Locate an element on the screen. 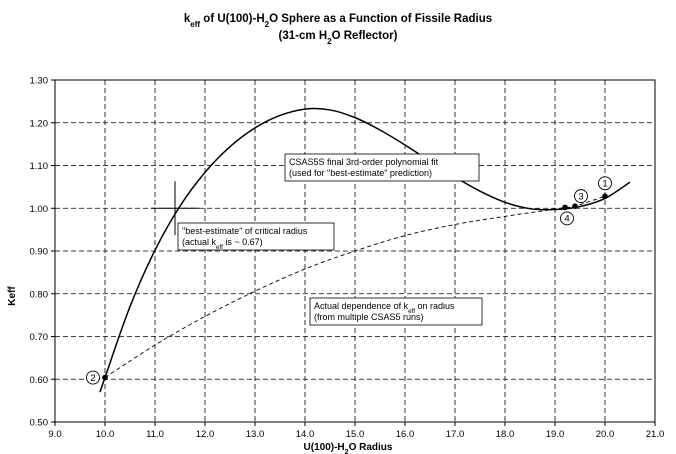 This screenshot has width=676, height=454. x-tick-label: 16.0 is located at coordinates (405, 434).